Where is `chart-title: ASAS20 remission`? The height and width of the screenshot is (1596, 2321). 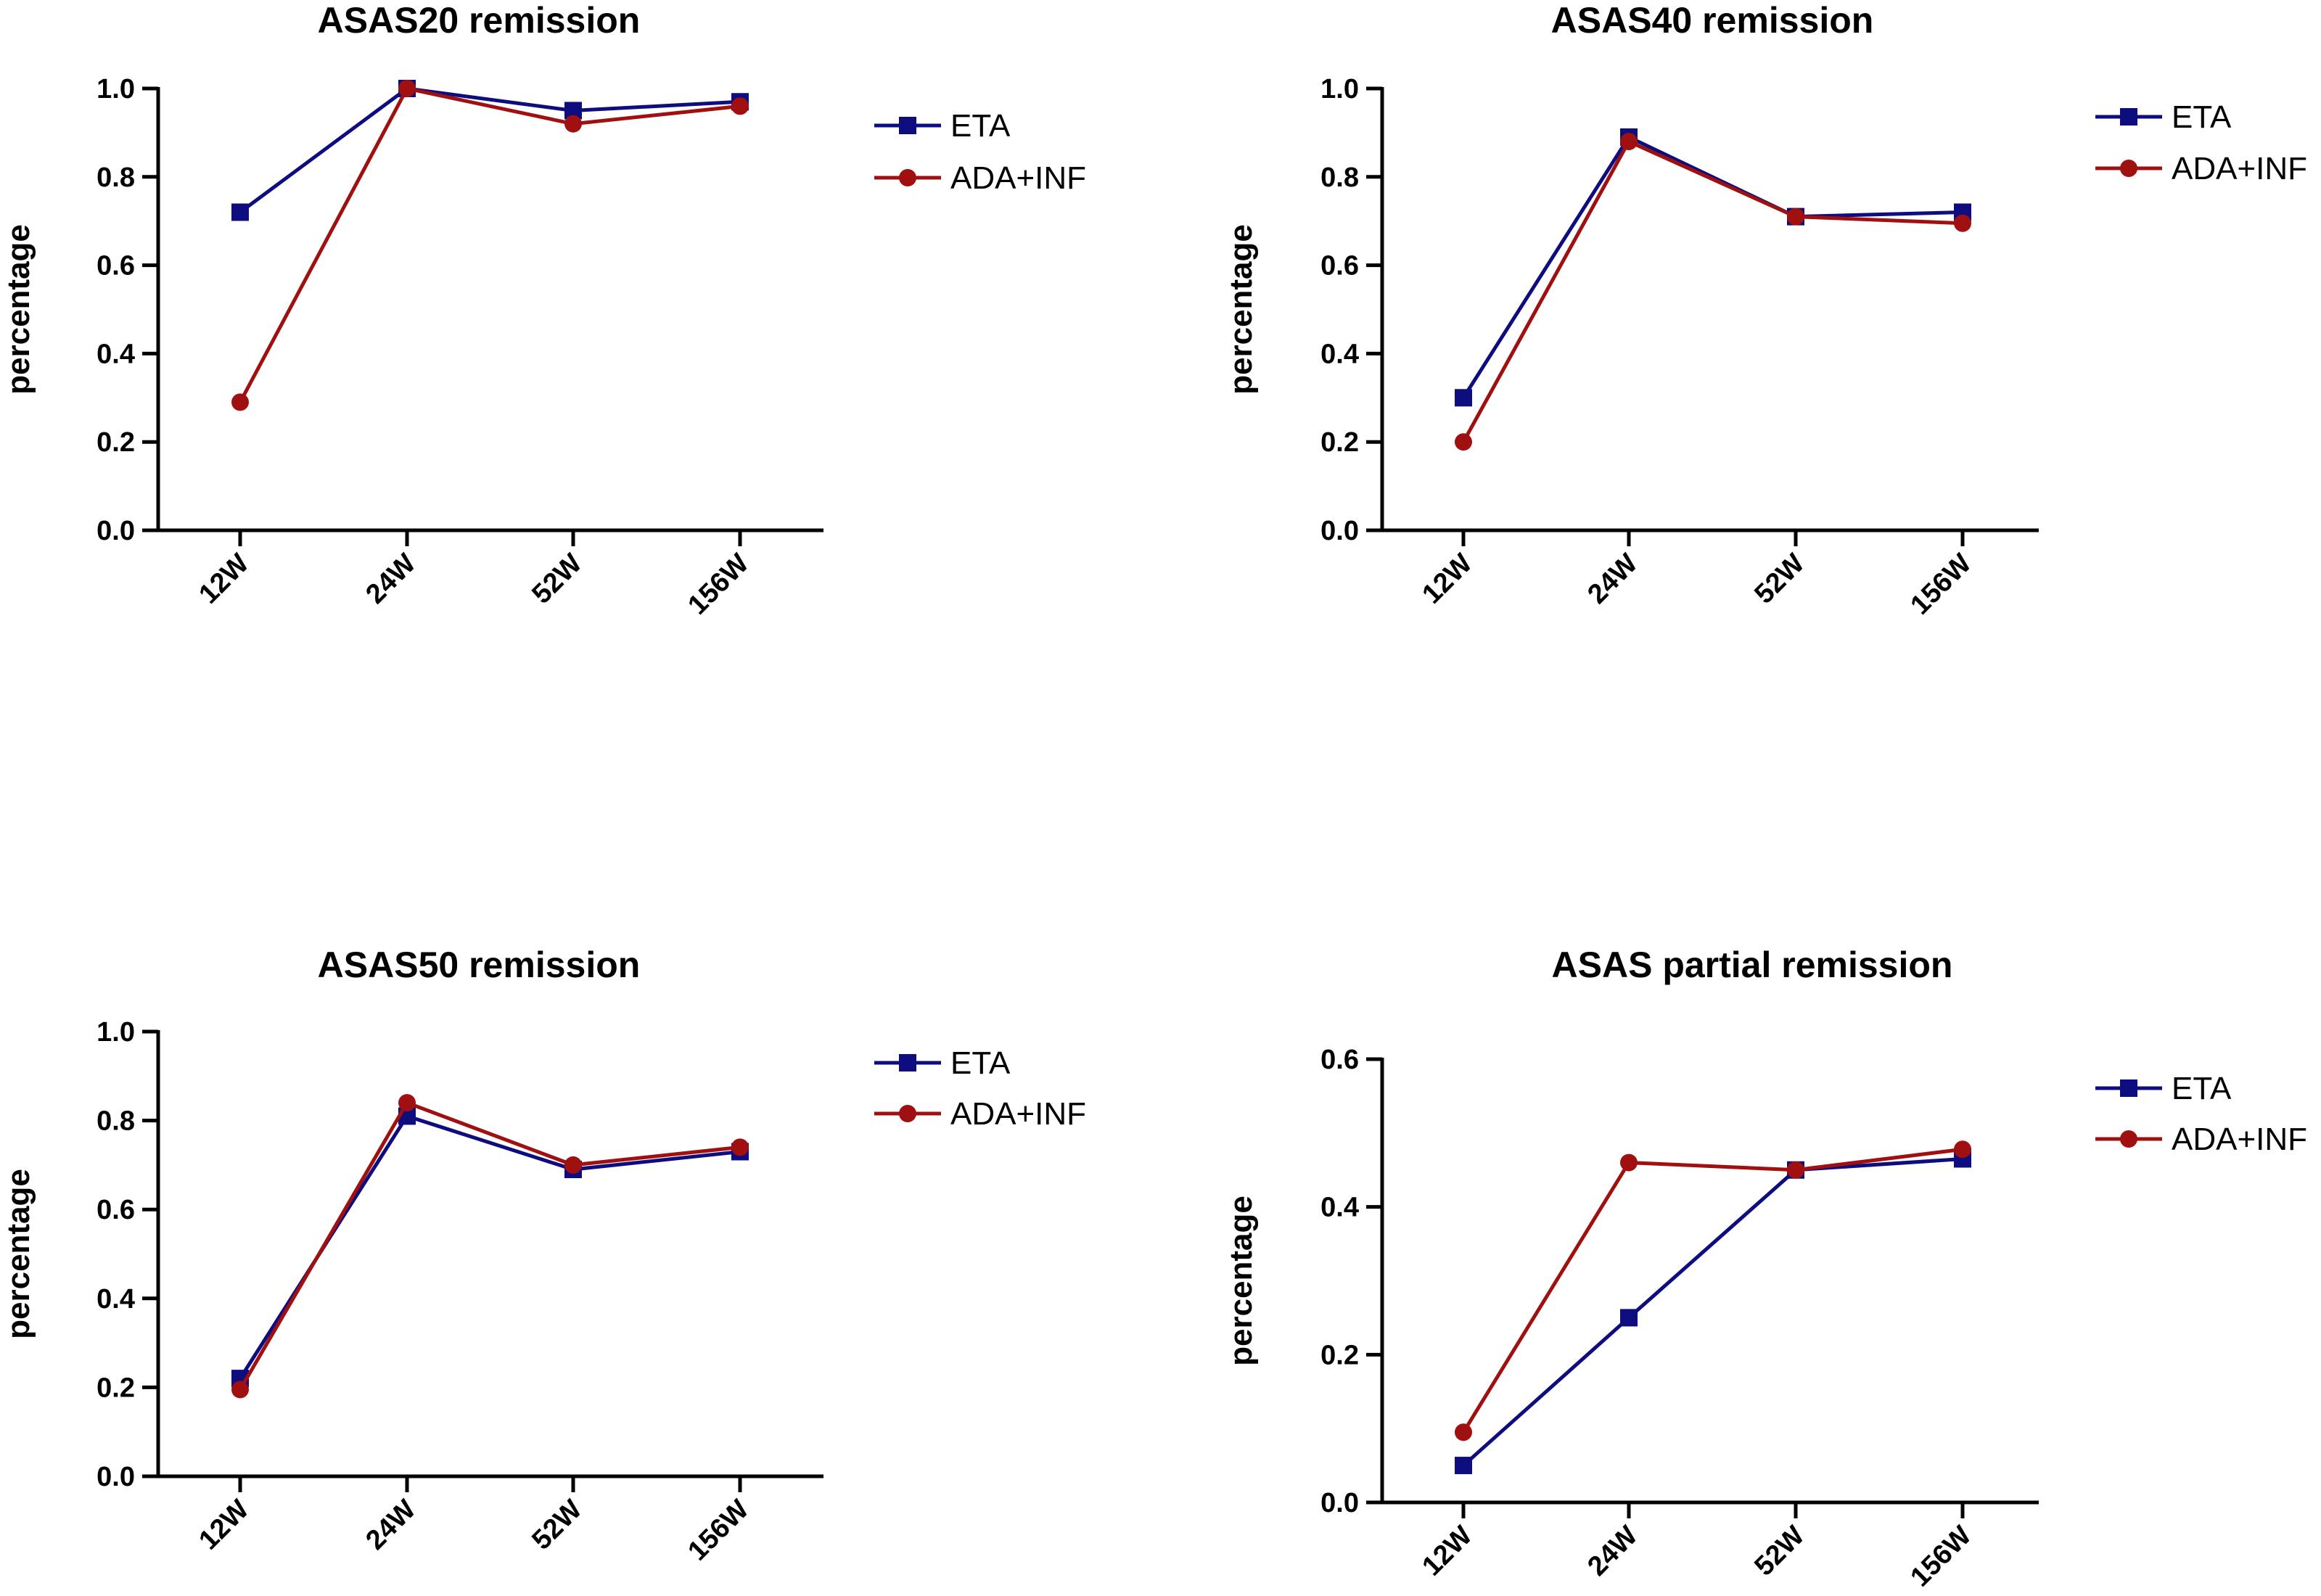
chart-title: ASAS20 remission is located at coordinates (479, 21).